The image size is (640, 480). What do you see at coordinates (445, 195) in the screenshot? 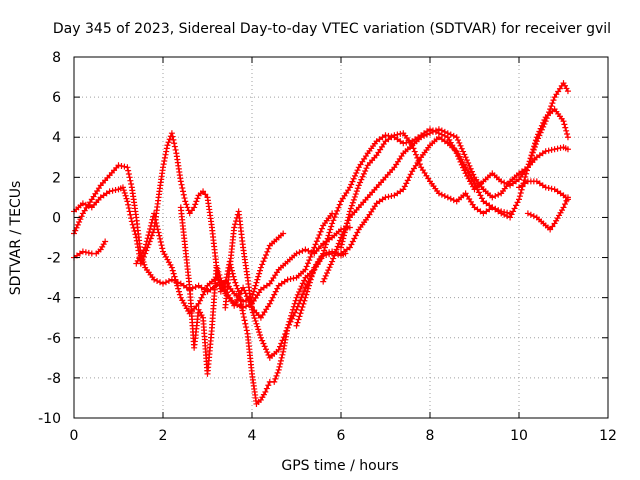
I see `series-track-line` at bounding box center [445, 195].